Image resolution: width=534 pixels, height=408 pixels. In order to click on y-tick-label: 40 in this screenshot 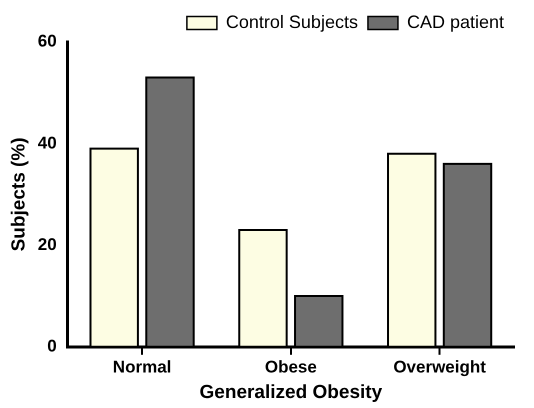, I will do `click(47, 142)`.